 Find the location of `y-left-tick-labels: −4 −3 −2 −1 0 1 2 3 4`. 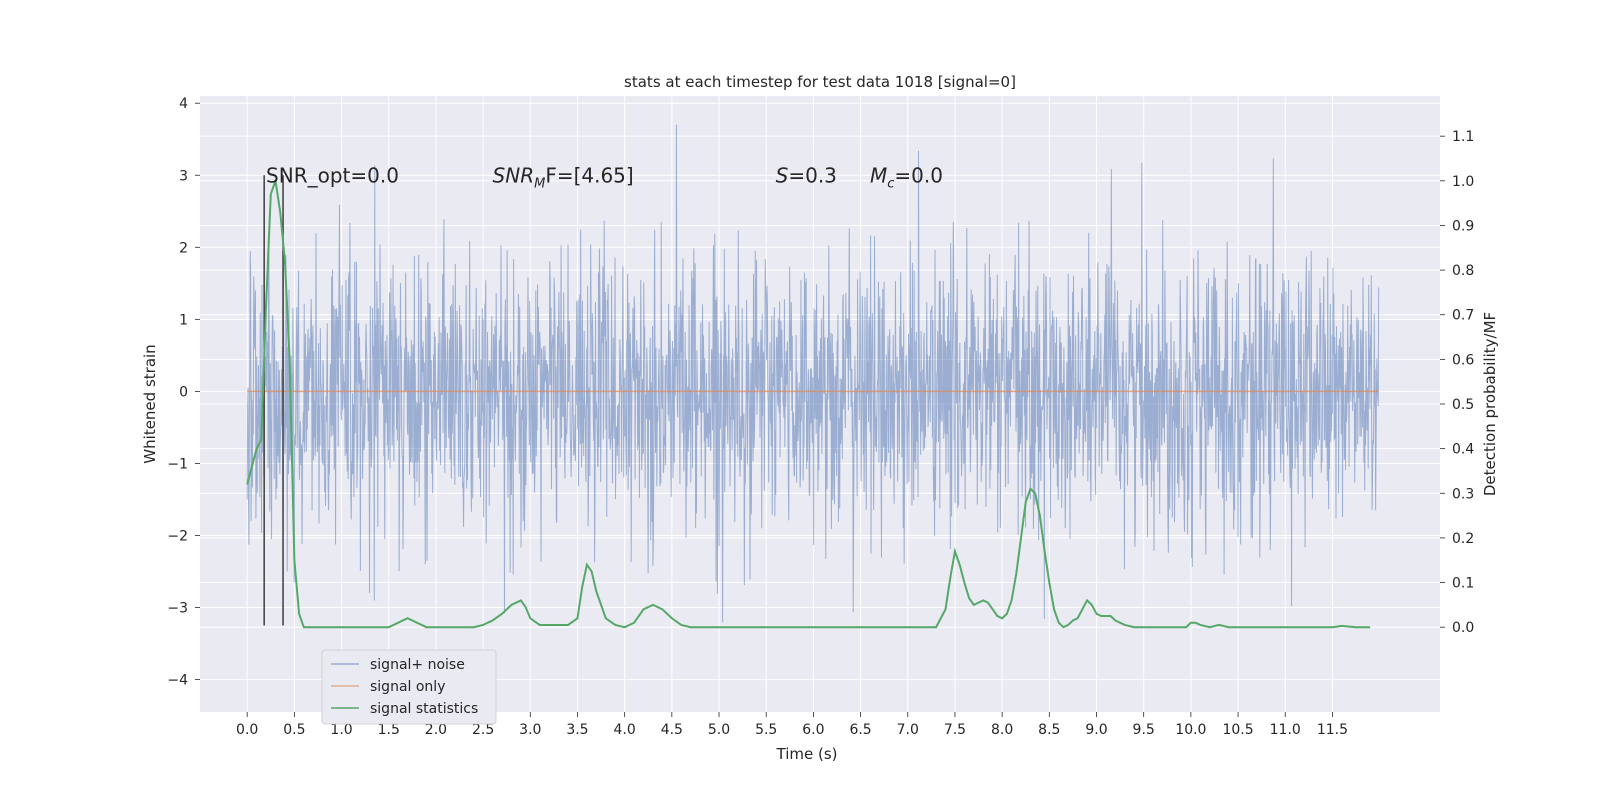

y-left-tick-labels: −4 −3 −2 −1 0 1 2 3 4 is located at coordinates (183, 392).